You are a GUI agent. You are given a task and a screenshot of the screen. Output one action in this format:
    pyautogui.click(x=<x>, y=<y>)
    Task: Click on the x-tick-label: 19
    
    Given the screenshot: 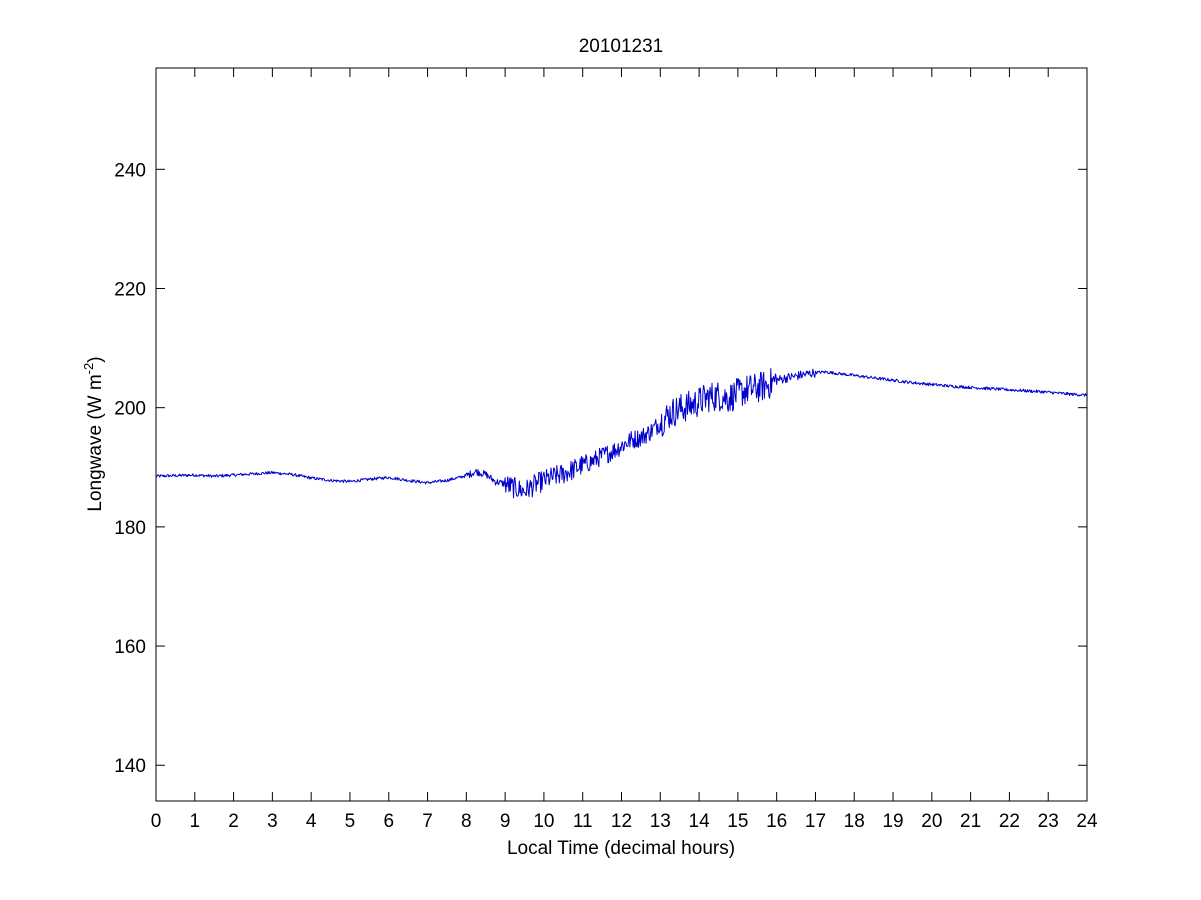 What is the action you would take?
    pyautogui.click(x=892, y=821)
    